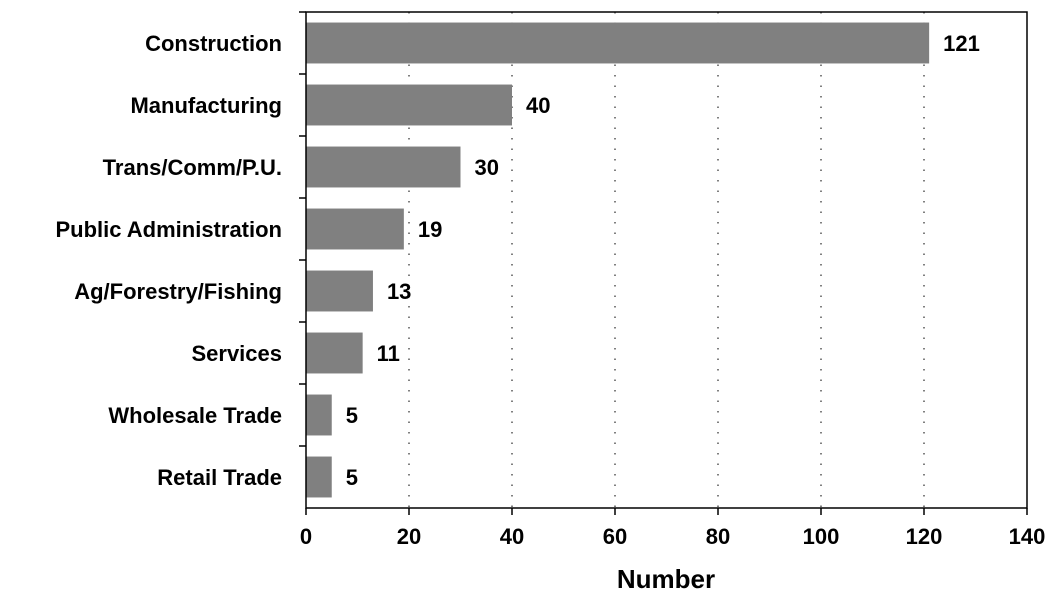 The height and width of the screenshot is (594, 1052). Describe the element at coordinates (195, 415) in the screenshot. I see `category-label: Wholesale Trade` at that location.